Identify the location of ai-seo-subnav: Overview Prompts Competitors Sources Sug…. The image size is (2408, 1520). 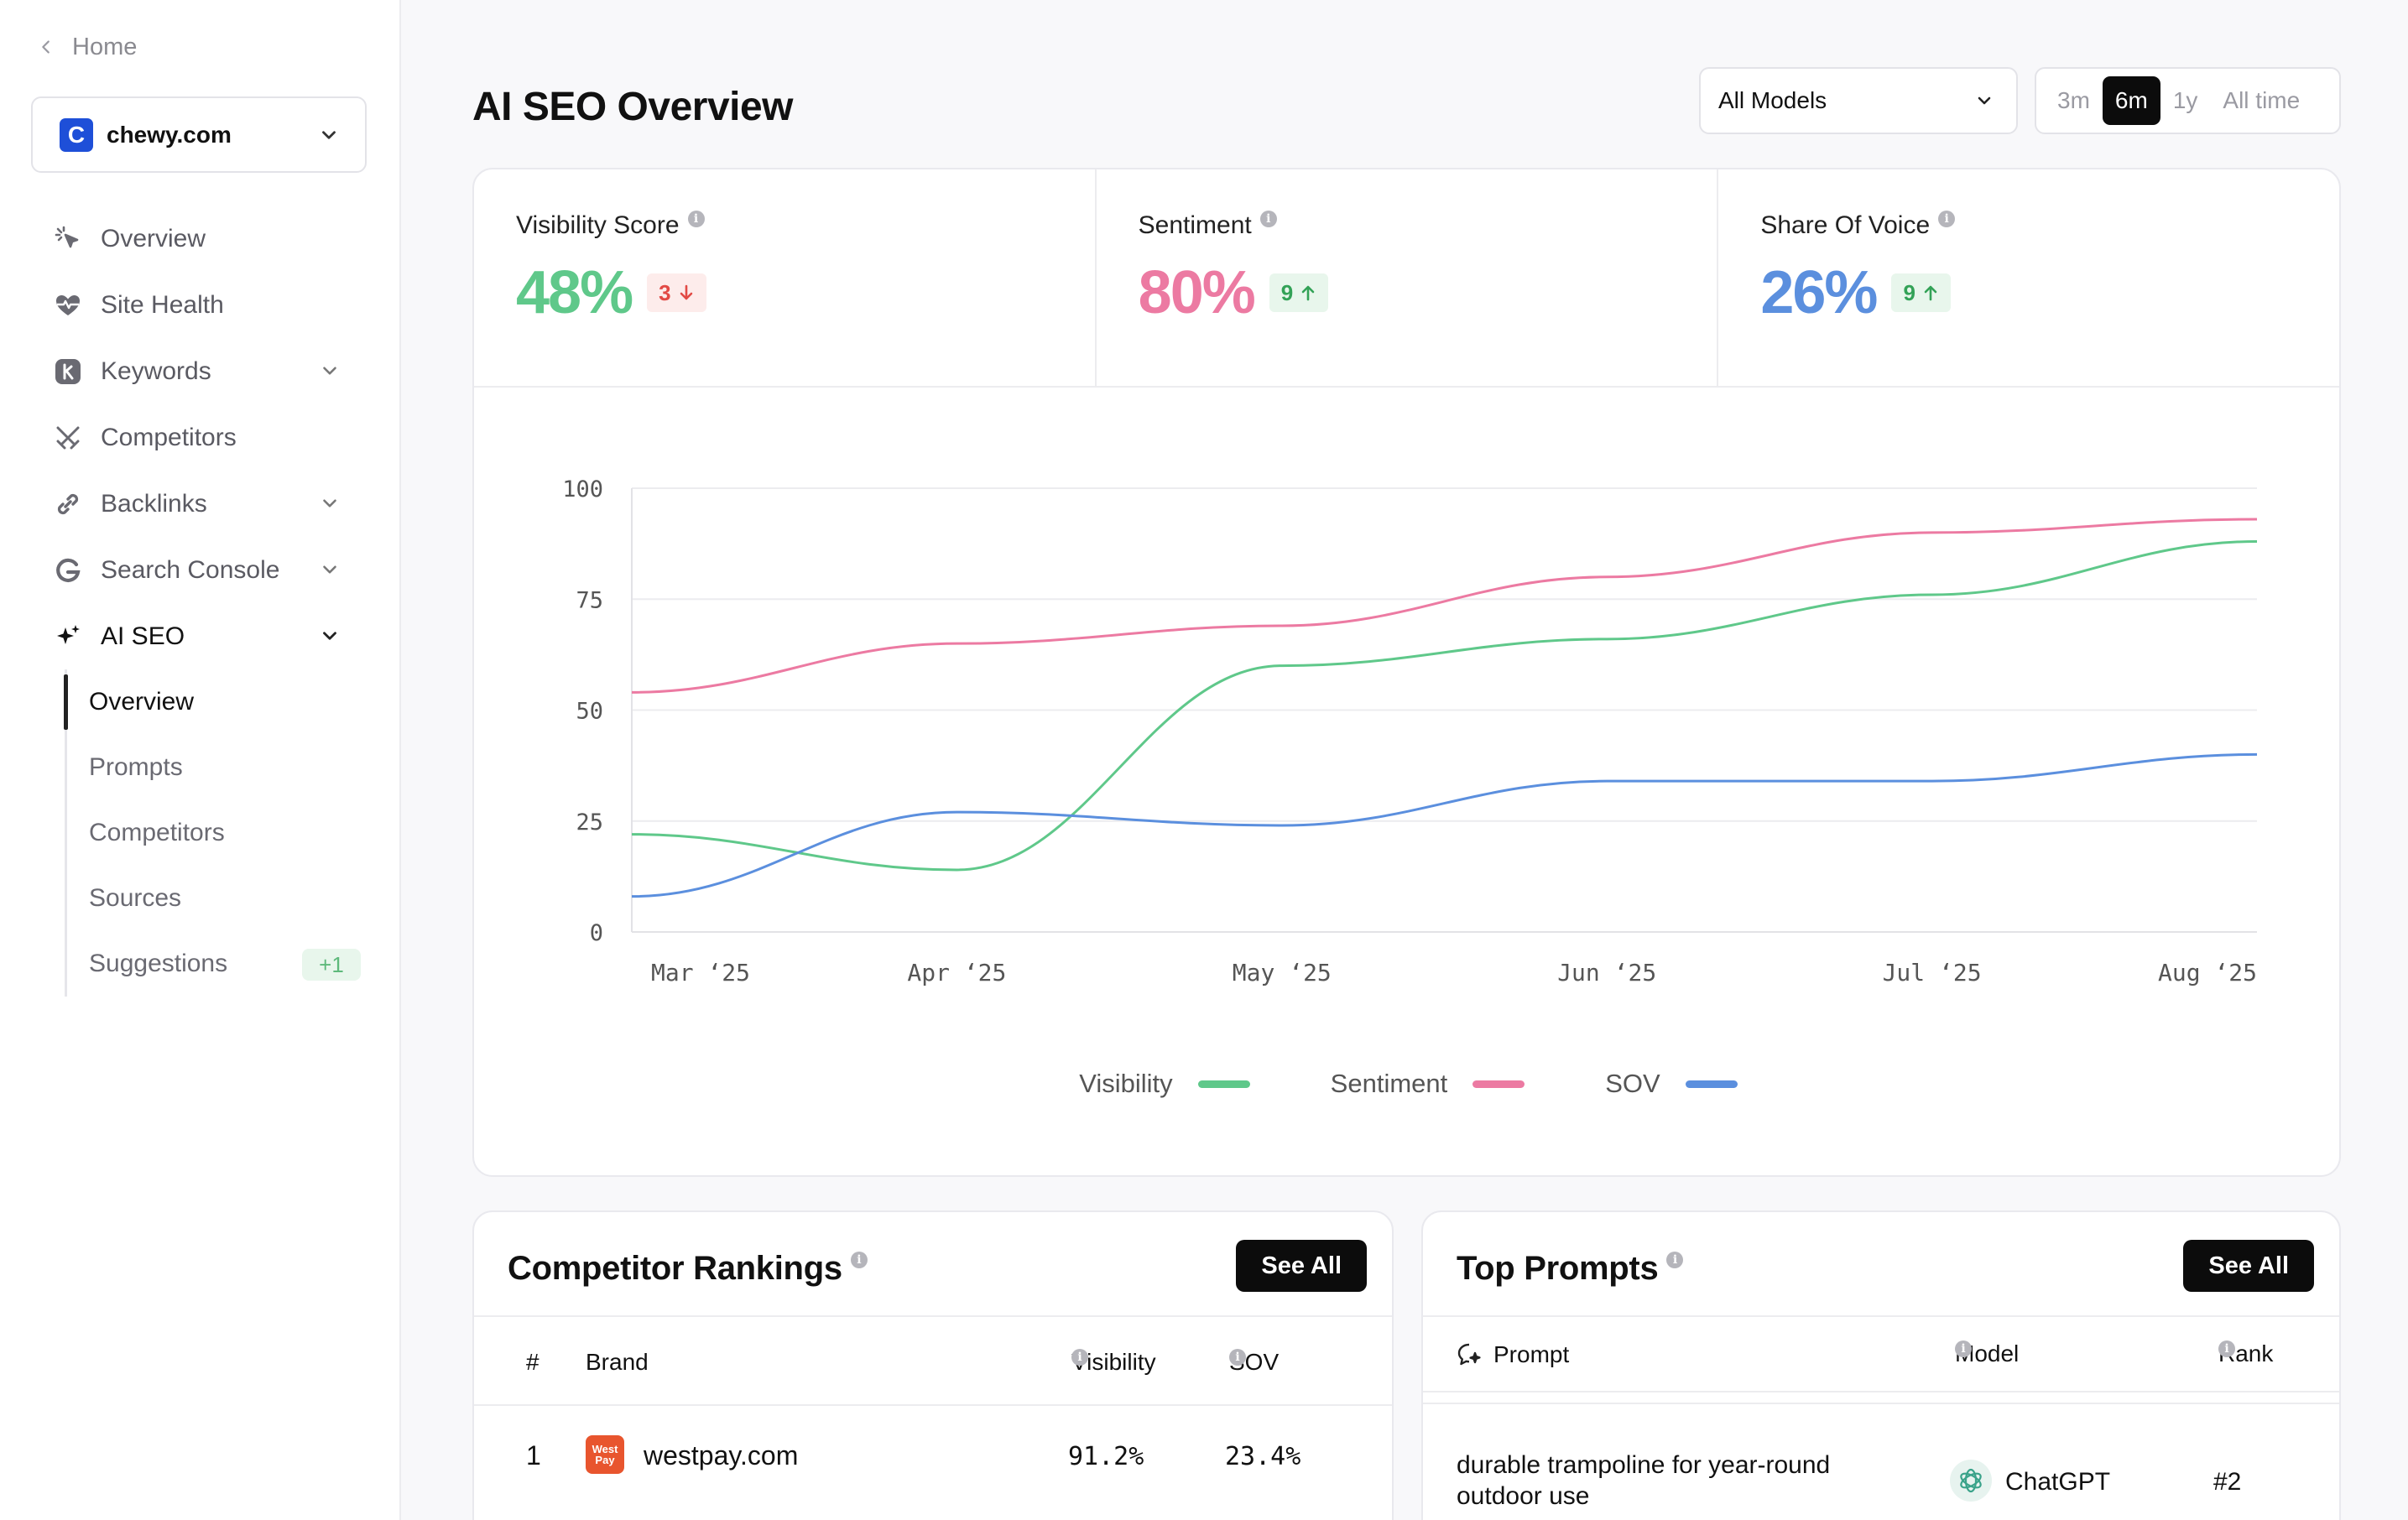
(232, 833).